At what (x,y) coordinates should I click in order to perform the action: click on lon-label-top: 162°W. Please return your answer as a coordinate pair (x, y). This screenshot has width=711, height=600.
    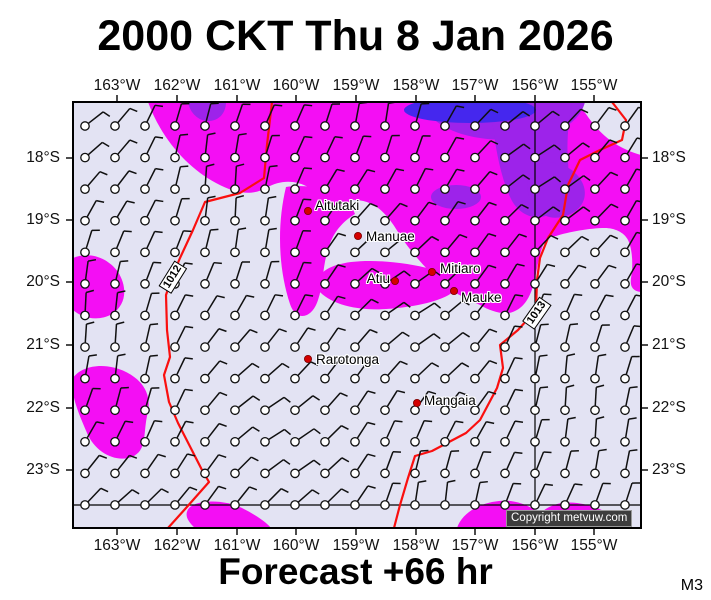
    Looking at the image, I should click on (177, 85).